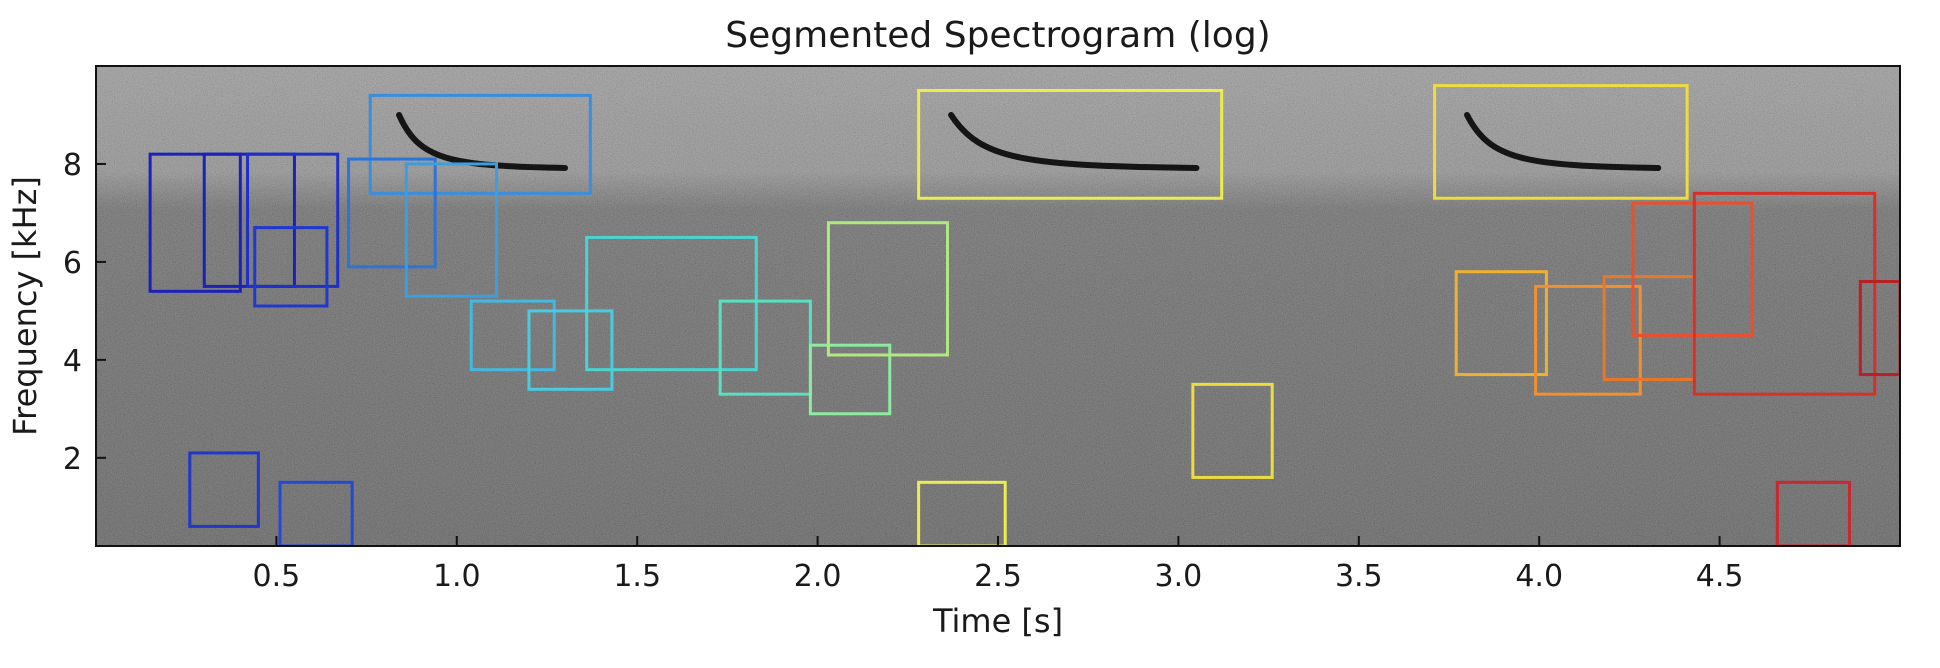 This screenshot has width=1940, height=668. Describe the element at coordinates (1539, 576) in the screenshot. I see `x-tick-label: 4.0` at that location.